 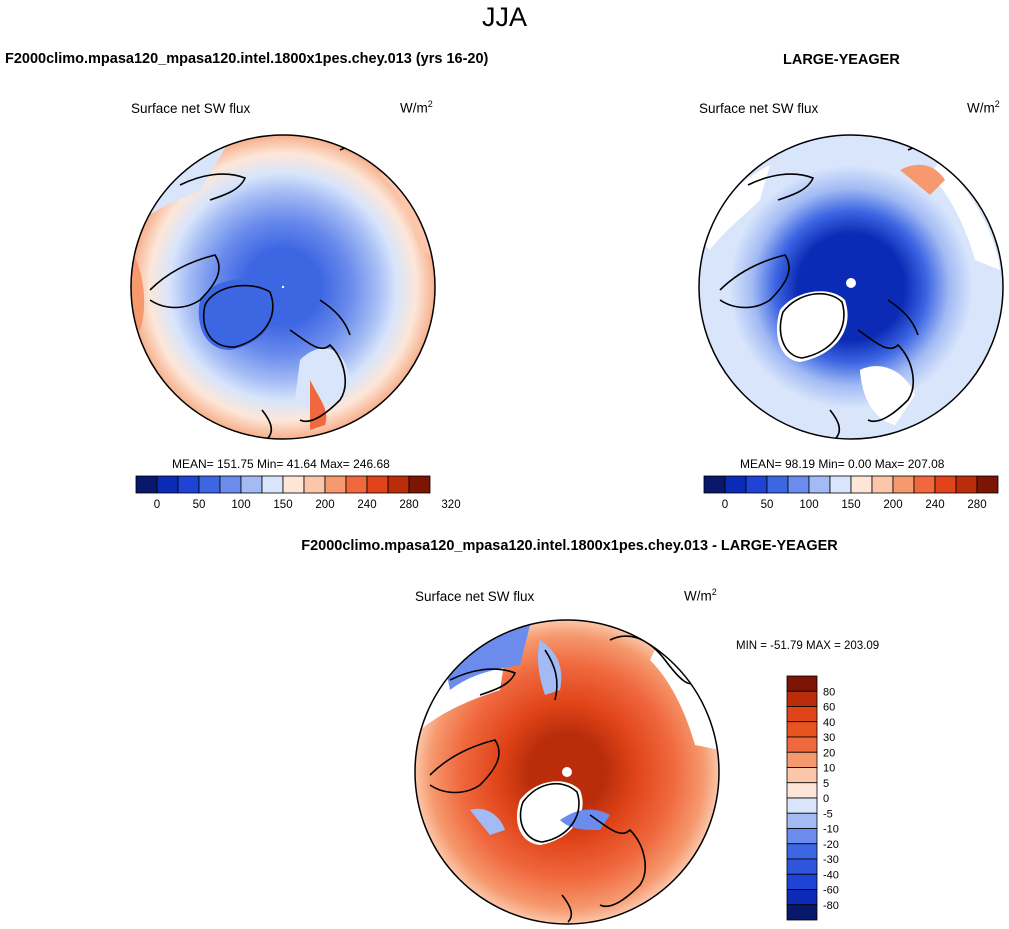 What do you see at coordinates (700, 595) in the screenshot?
I see `panel-c-units-label: W/m2` at bounding box center [700, 595].